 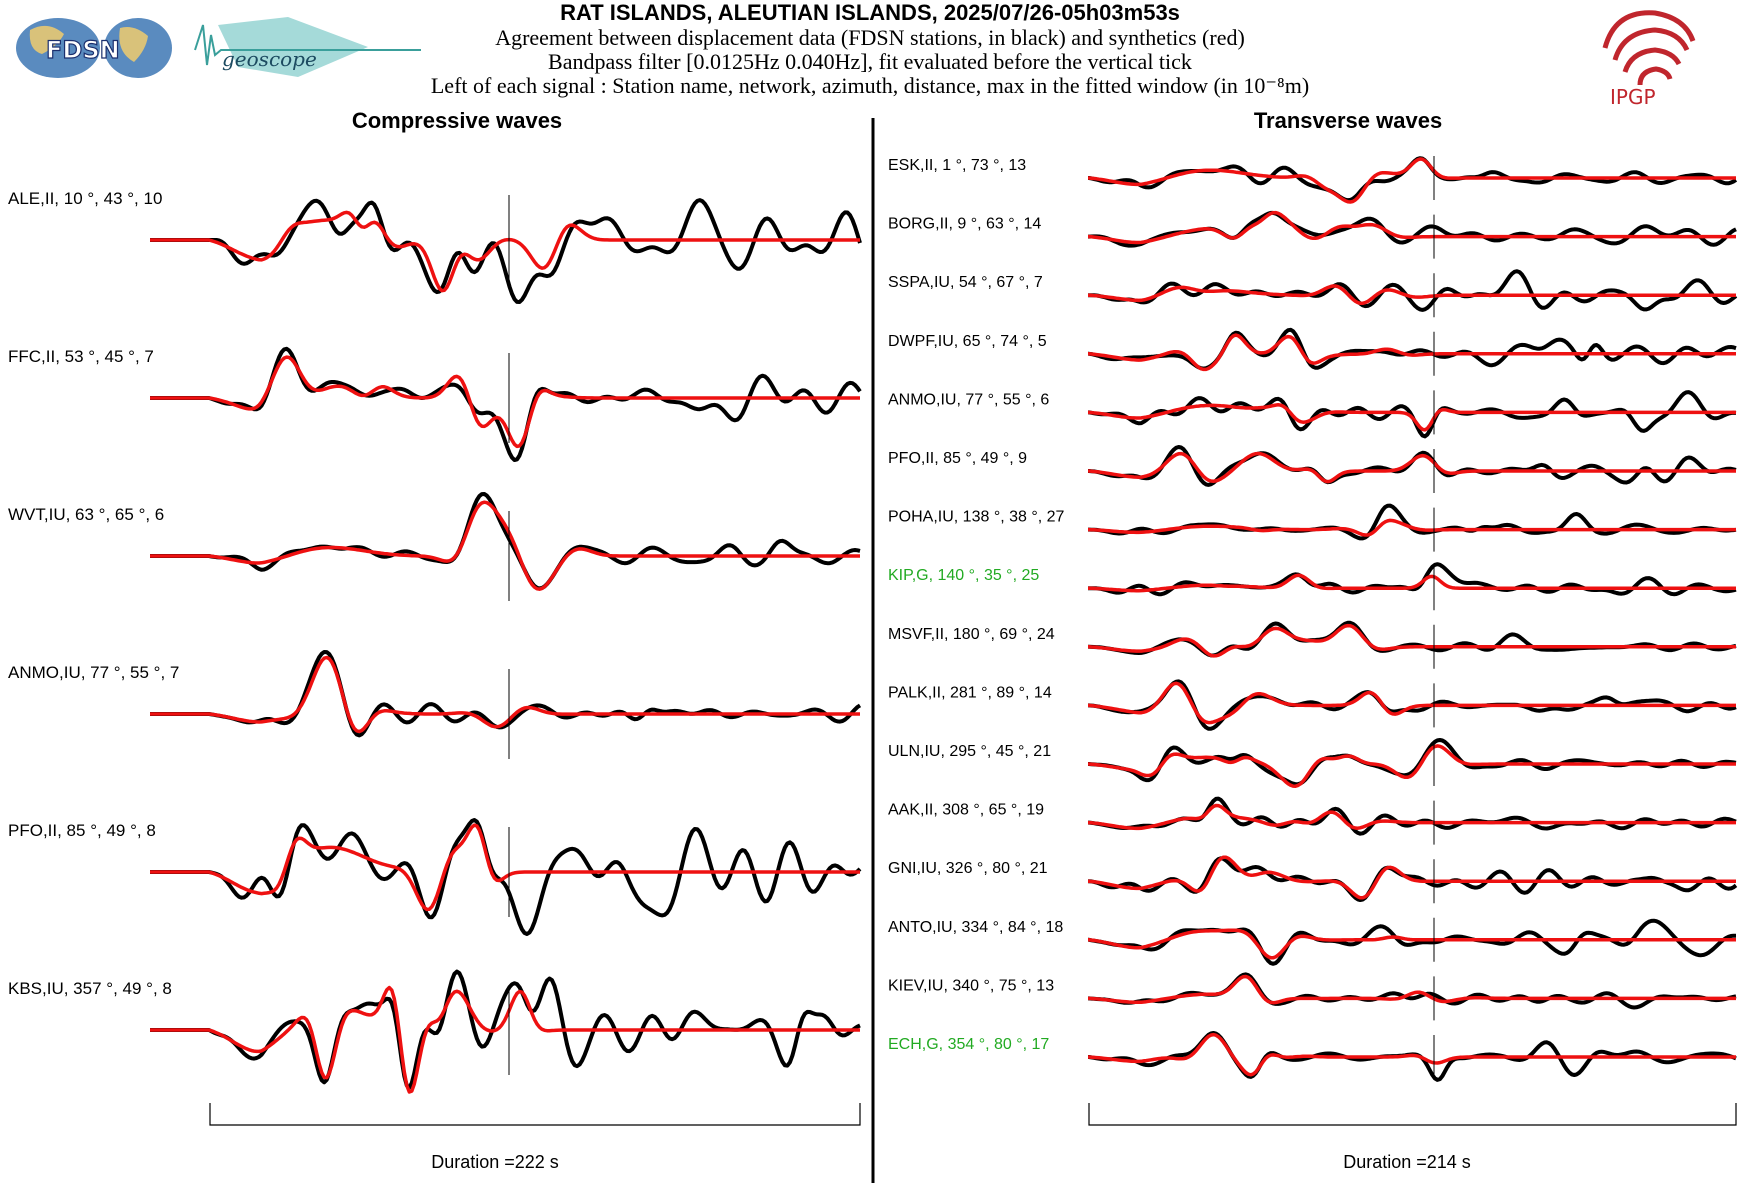 What do you see at coordinates (970, 692) in the screenshot?
I see `trace-label: PALK,II, 281 °, 89 °, 14` at bounding box center [970, 692].